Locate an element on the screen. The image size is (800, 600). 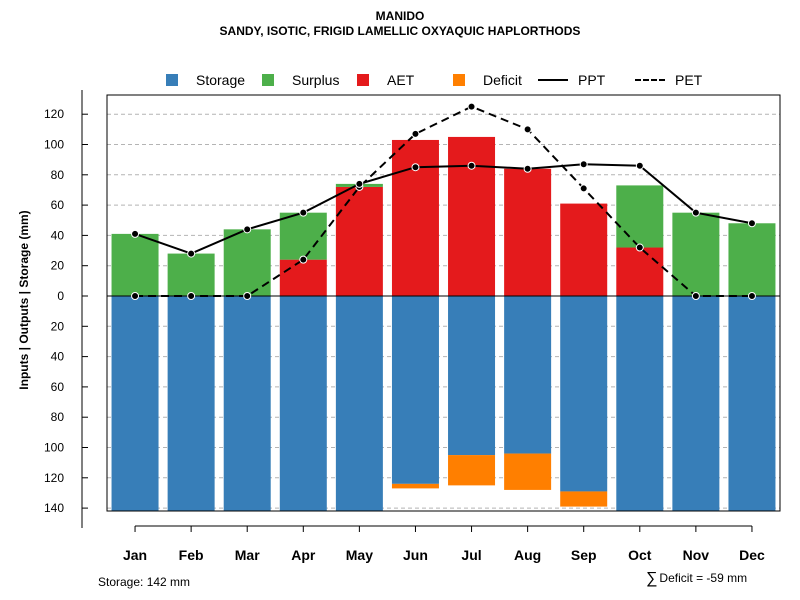
x-tick-label: Apr is located at coordinates (303, 555).